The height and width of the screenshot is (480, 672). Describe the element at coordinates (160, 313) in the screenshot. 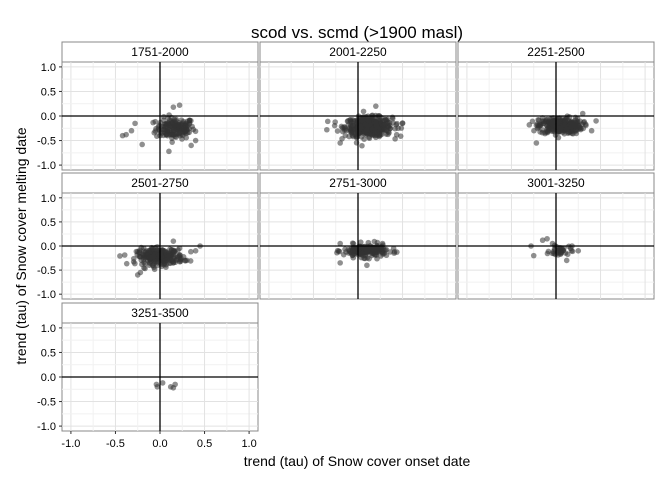

I see `panel-strip-label: 3251-3500` at that location.